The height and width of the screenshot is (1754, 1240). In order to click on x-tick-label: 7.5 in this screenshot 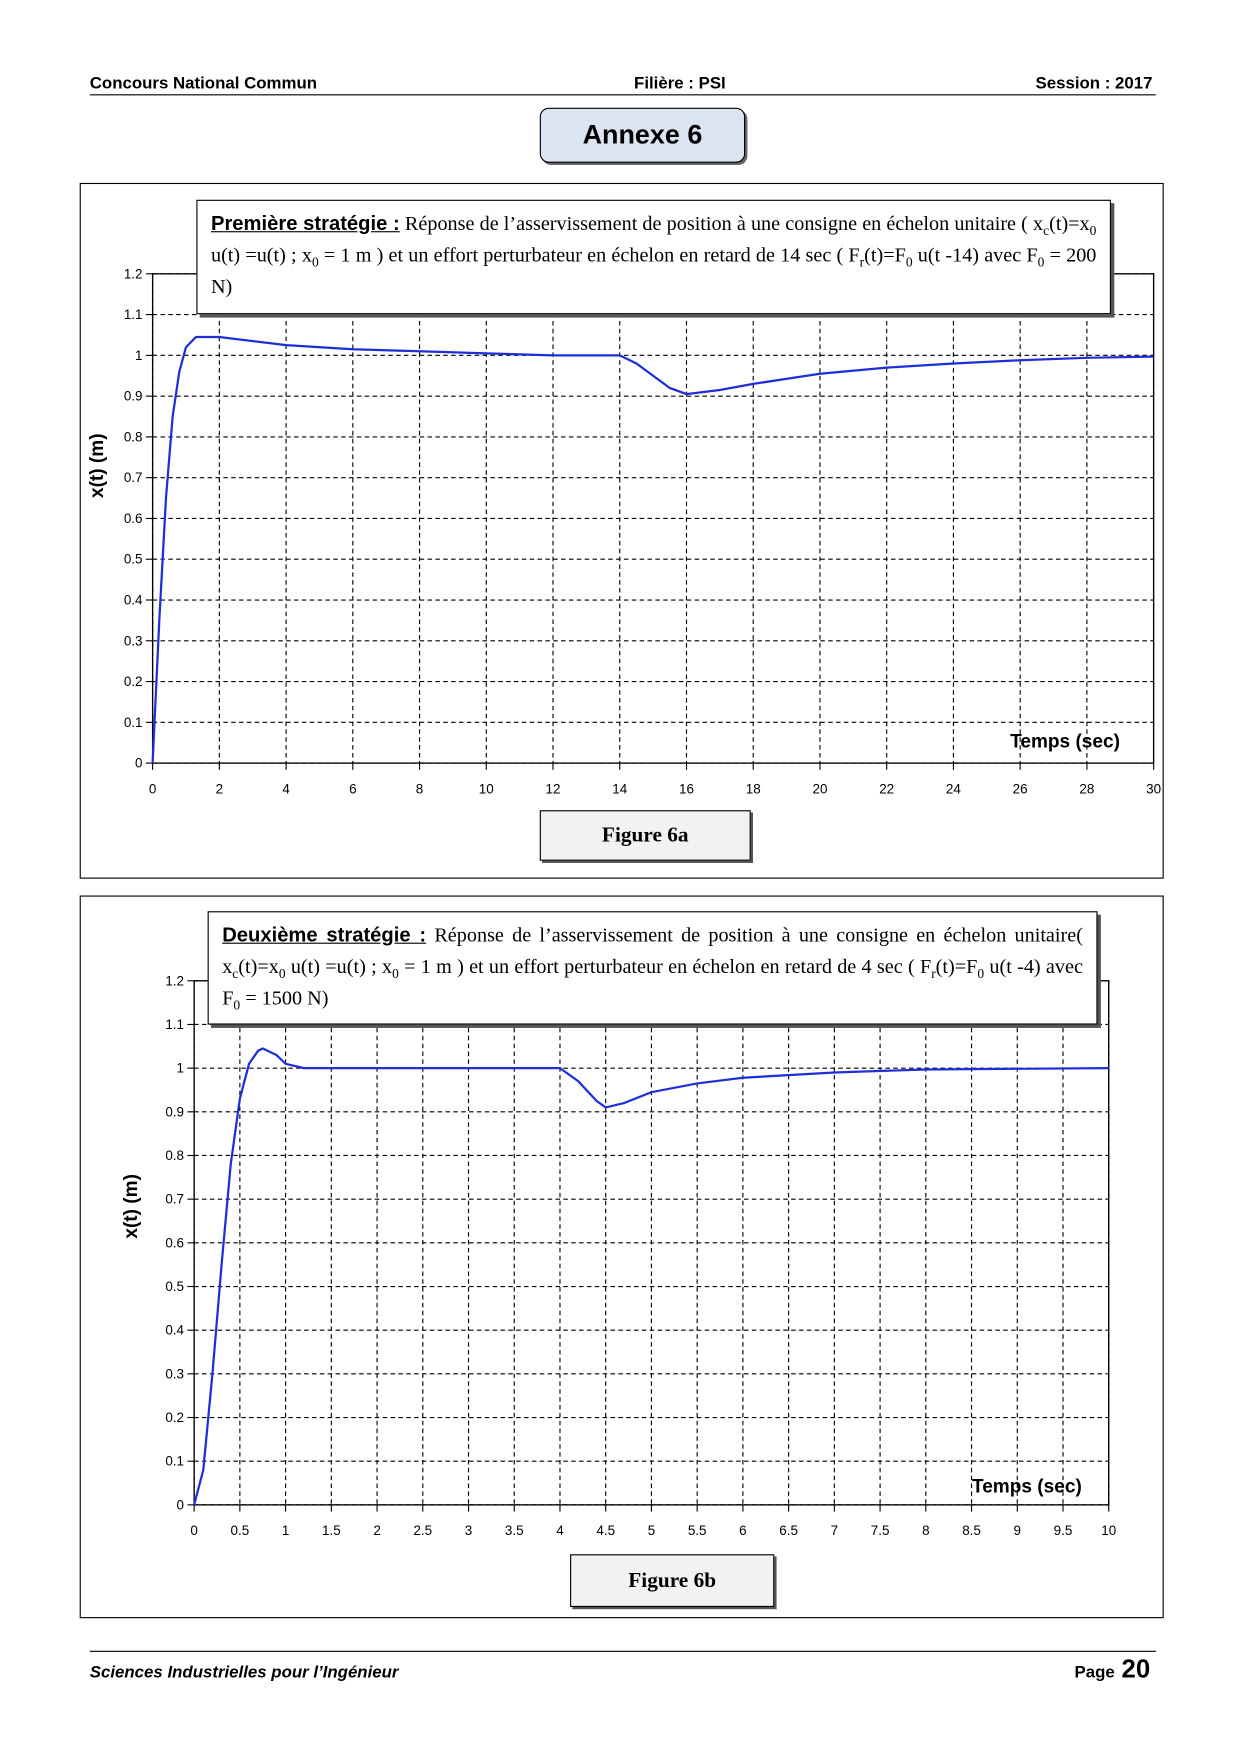, I will do `click(880, 1530)`.